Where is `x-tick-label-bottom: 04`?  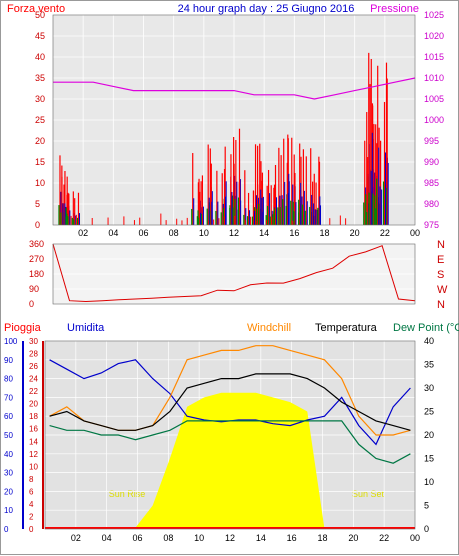 x-tick-label-bottom: 04 is located at coordinates (107, 538).